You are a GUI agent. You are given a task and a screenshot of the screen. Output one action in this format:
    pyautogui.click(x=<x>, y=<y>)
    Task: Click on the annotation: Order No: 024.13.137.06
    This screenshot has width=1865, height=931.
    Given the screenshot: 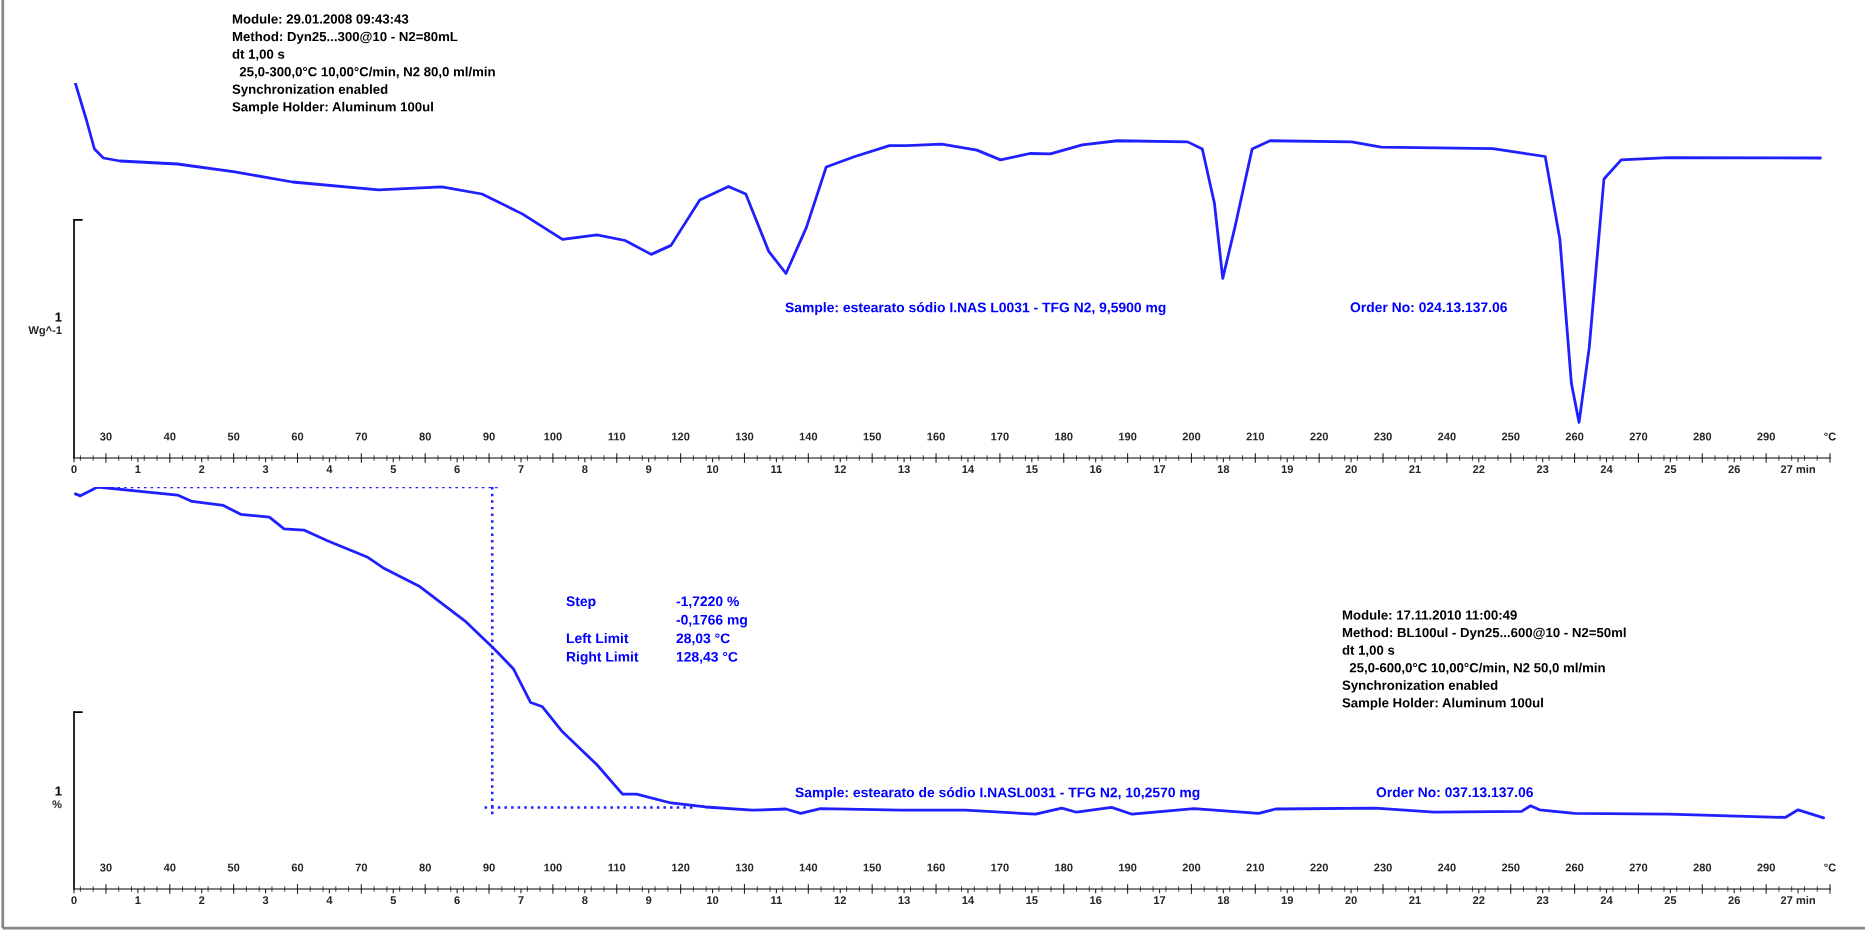 What is the action you would take?
    pyautogui.click(x=1428, y=307)
    